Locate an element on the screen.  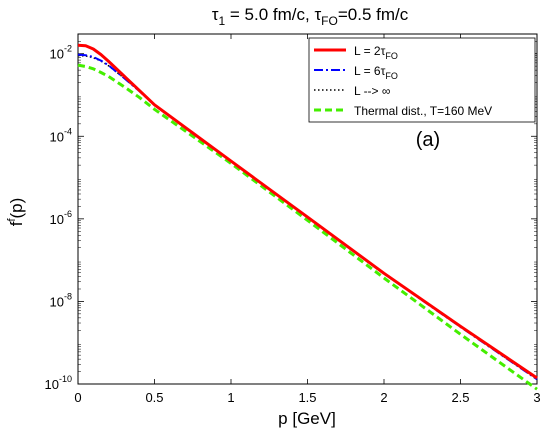
x-tick-label: 0 is located at coordinates (77, 397).